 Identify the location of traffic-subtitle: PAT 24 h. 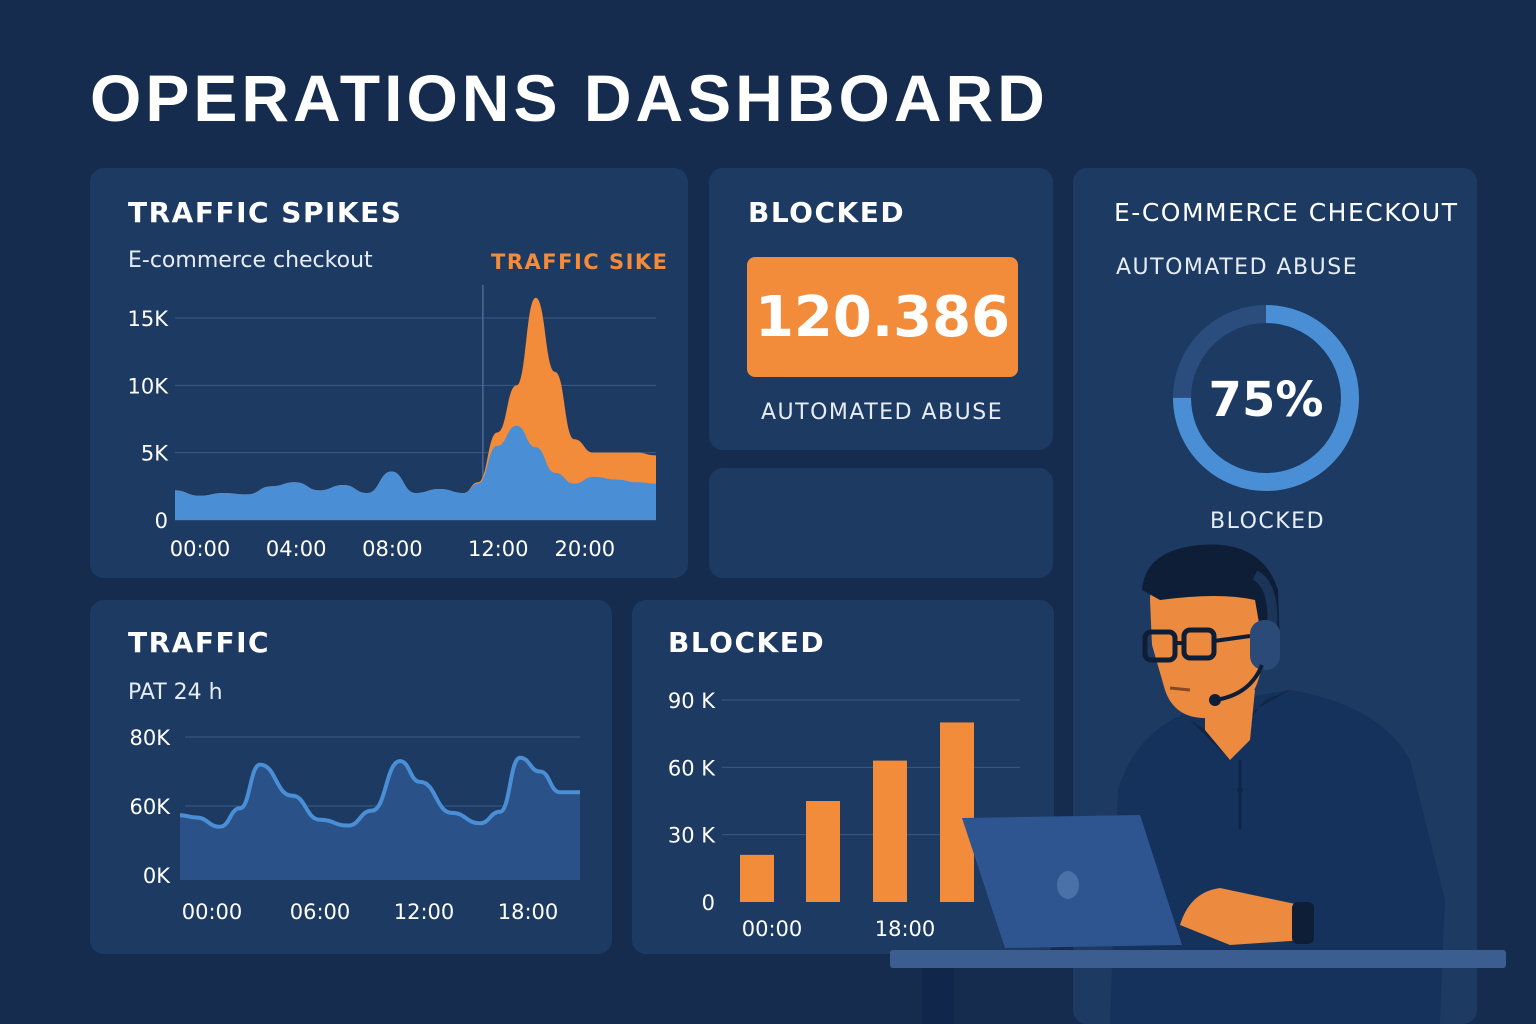
(175, 692).